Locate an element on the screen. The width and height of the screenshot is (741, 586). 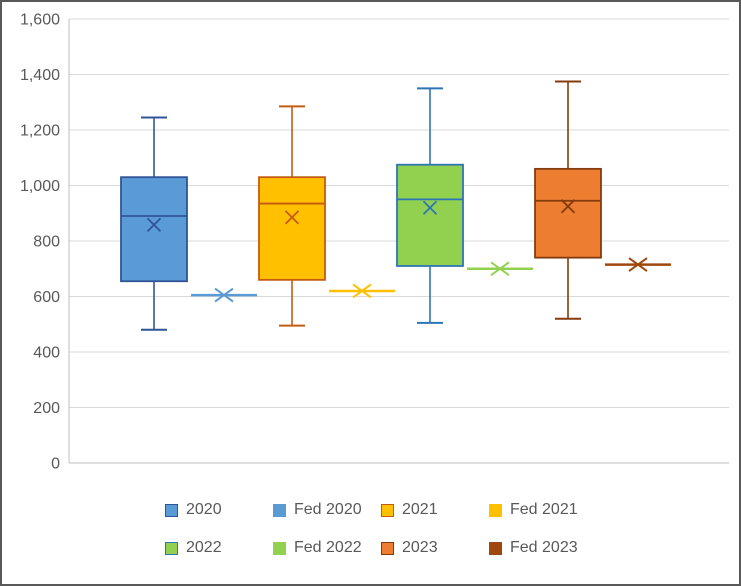
fed-marker-fed-2023 is located at coordinates (638, 264).